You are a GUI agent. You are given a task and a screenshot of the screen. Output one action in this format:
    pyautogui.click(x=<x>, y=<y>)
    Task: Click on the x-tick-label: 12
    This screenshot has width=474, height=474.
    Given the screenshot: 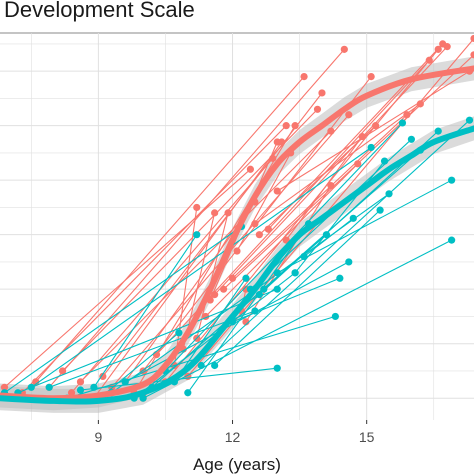 What is the action you would take?
    pyautogui.click(x=233, y=437)
    